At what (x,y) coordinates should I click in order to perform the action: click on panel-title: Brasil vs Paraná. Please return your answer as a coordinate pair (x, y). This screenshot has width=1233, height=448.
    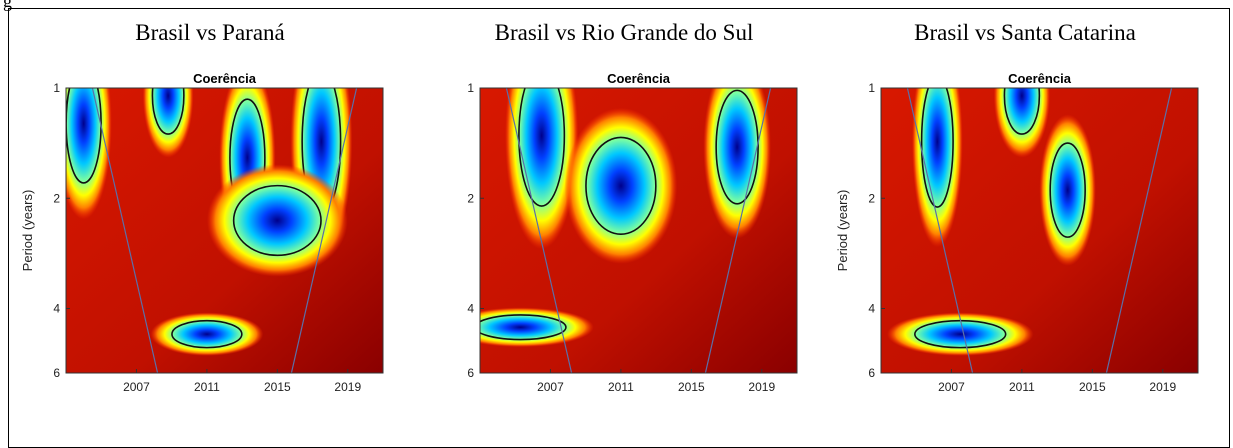
    Looking at the image, I should click on (210, 32).